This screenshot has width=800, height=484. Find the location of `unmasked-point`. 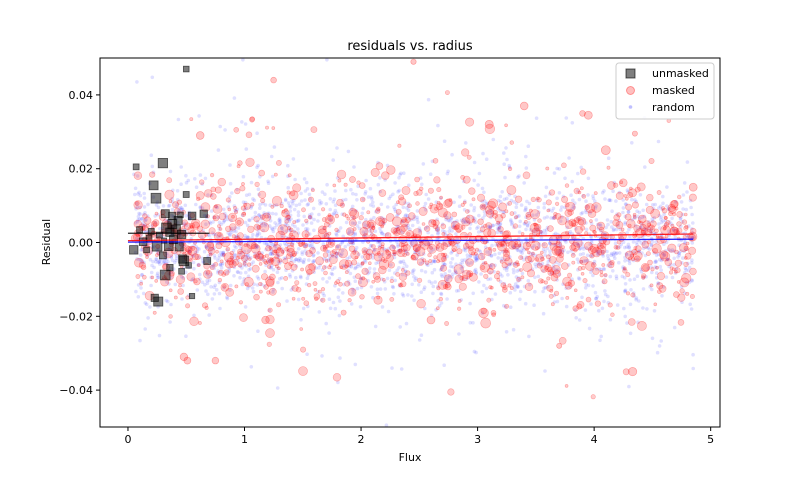

unmasked-point is located at coordinates (156, 198).